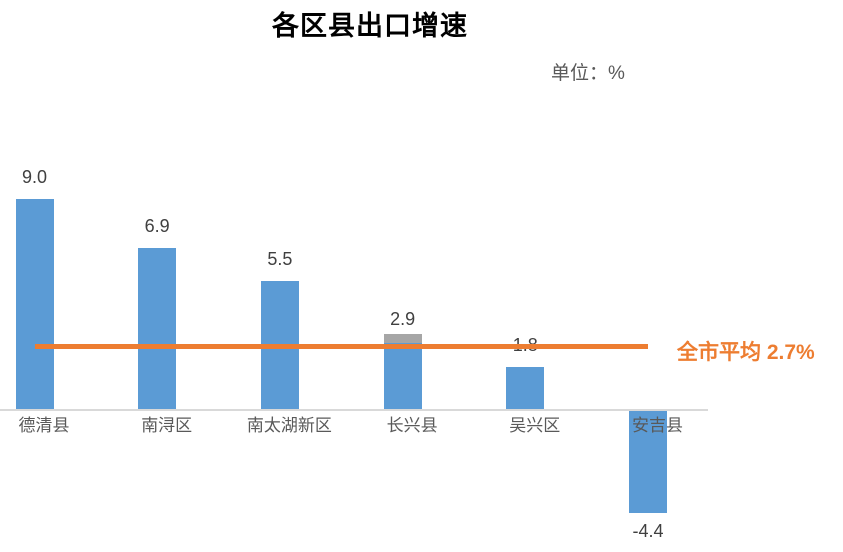  What do you see at coordinates (34, 304) in the screenshot?
I see `bar-德清县` at bounding box center [34, 304].